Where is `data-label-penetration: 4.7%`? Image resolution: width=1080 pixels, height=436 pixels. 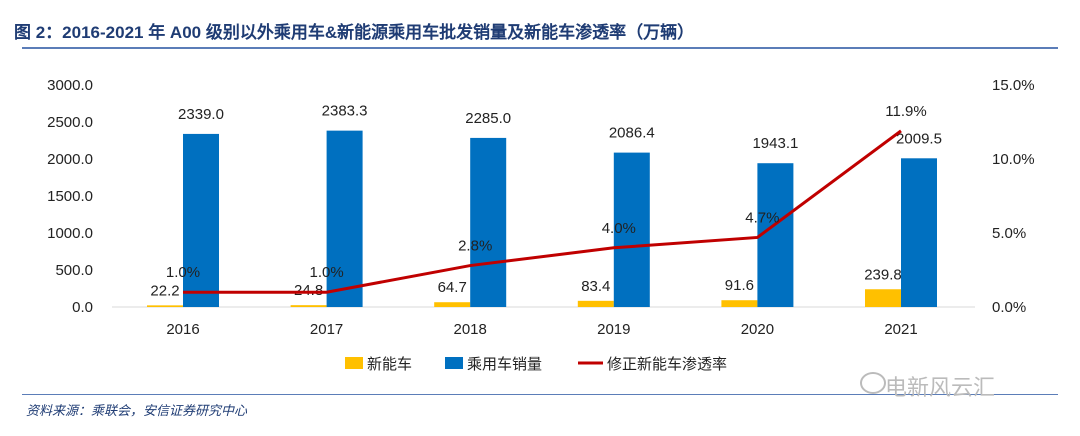 data-label-penetration: 4.7% is located at coordinates (762, 217).